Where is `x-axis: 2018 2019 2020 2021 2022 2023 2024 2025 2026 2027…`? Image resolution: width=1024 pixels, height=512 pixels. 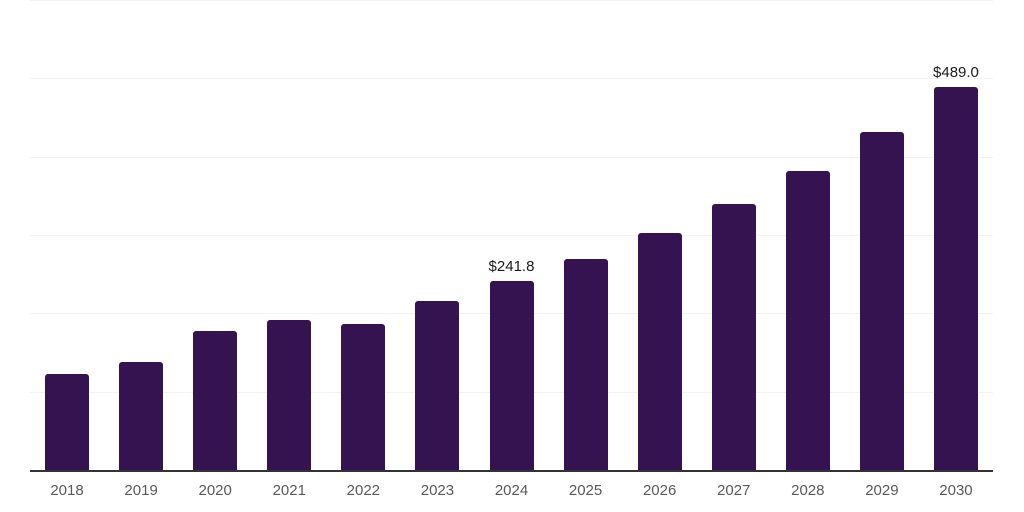 x-axis: 2018 2019 2020 2021 2022 2023 2024 2025 2026 2027… is located at coordinates (511, 492).